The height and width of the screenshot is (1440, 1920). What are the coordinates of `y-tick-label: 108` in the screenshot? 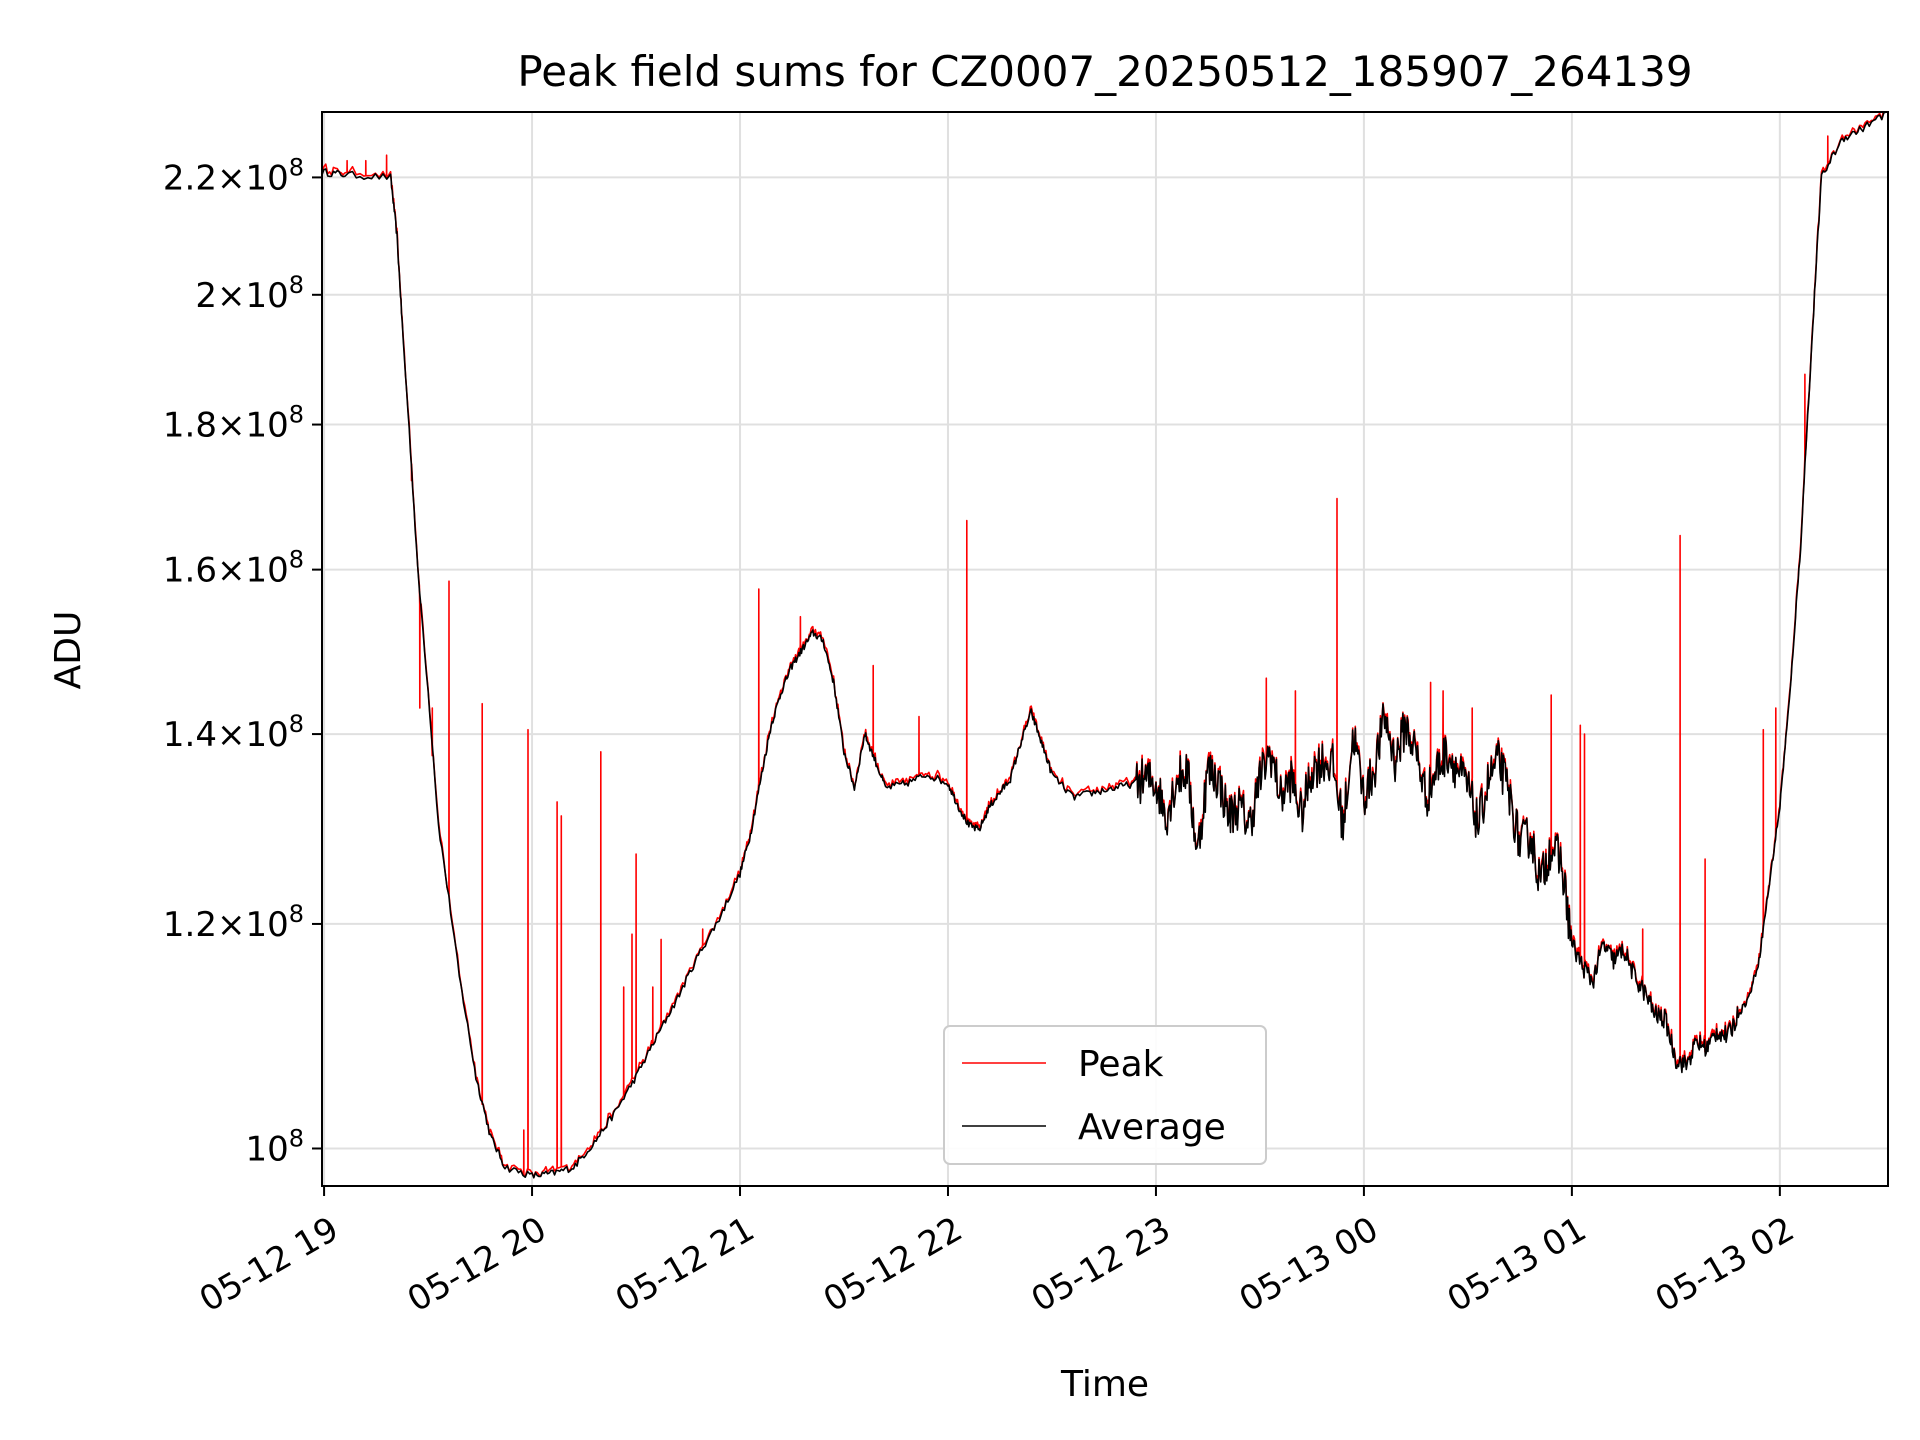 It's located at (274, 1146).